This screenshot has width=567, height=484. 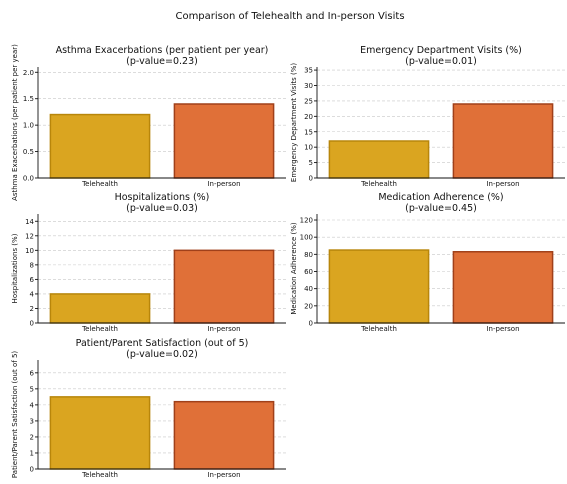 What do you see at coordinates (162, 197) in the screenshot?
I see `chart-title: Hospitalizations (%)` at bounding box center [162, 197].